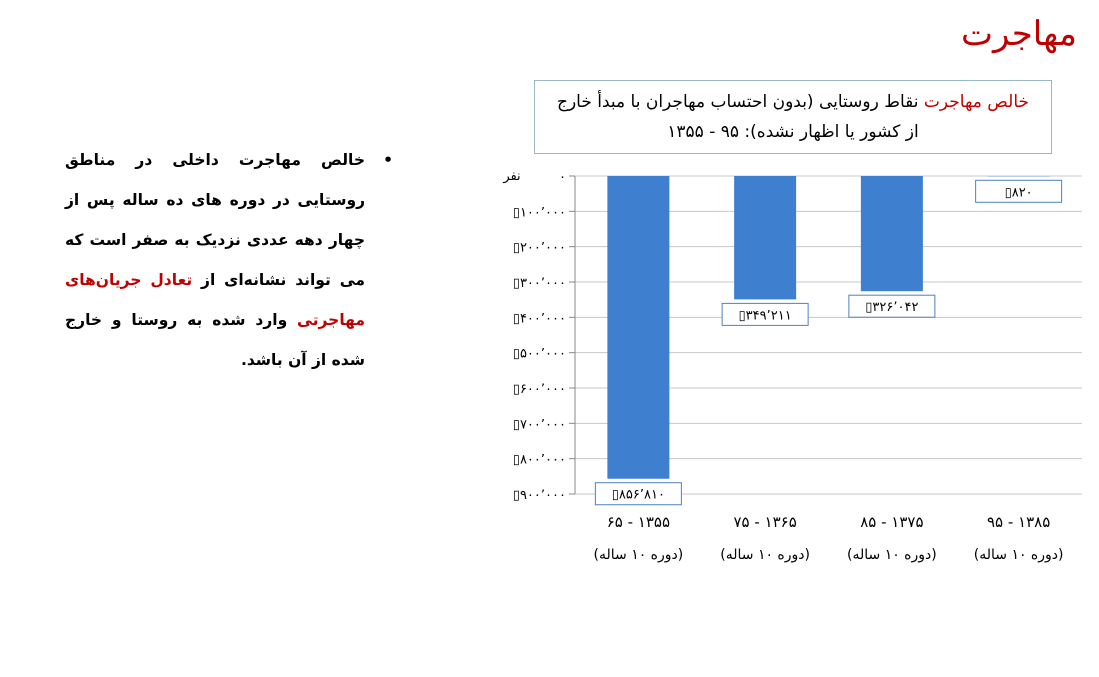  I want to click on y-axis-label: نفر, so click(511, 176).